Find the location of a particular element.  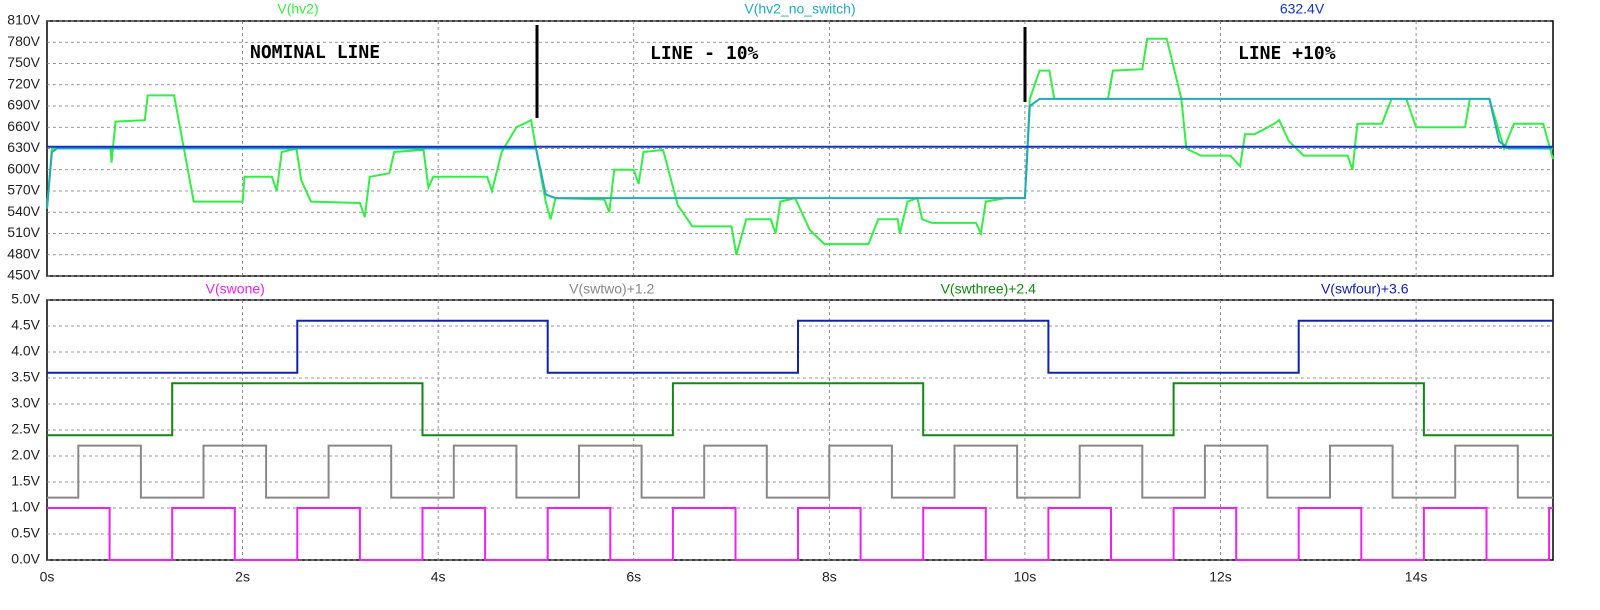

y-tick-label: 810V is located at coordinates (23, 20).